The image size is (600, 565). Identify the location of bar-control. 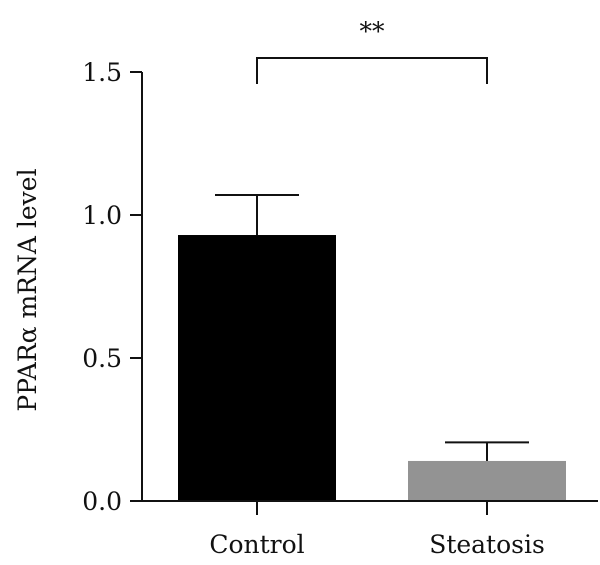
(257, 368).